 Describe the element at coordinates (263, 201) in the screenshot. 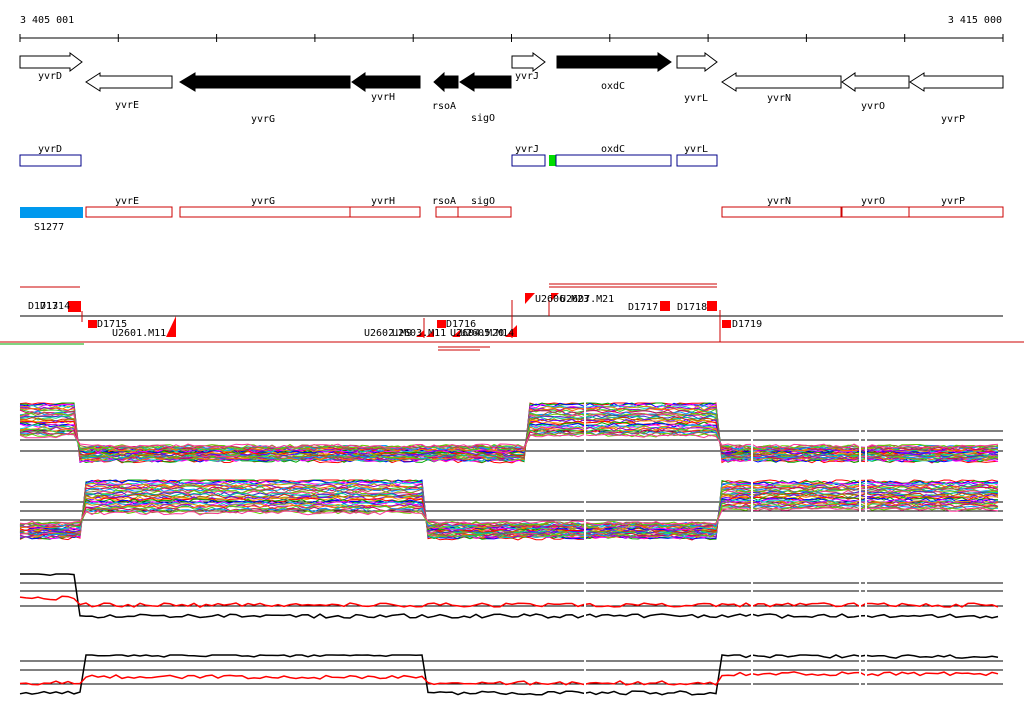

I see `feature-label-yvrG: yvrG` at that location.